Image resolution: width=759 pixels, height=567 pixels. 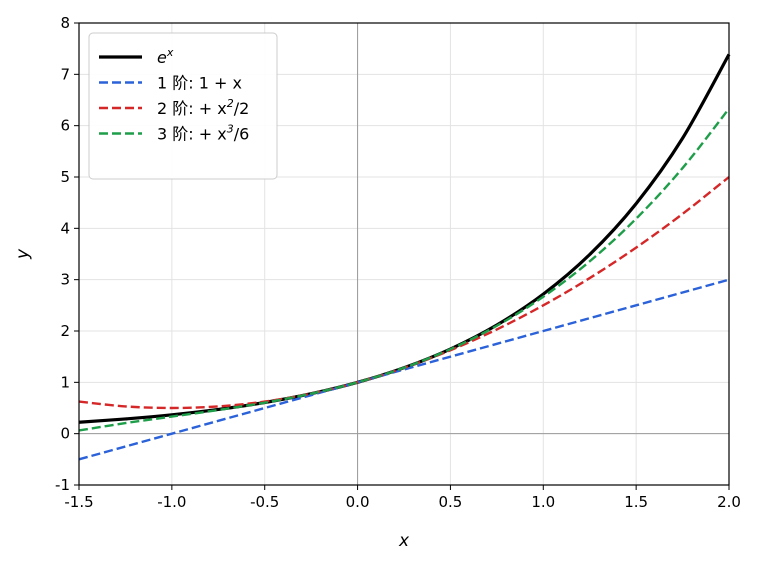 What do you see at coordinates (203, 133) in the screenshot?
I see `legend-entry-3: 3 阶: + x3/6` at bounding box center [203, 133].